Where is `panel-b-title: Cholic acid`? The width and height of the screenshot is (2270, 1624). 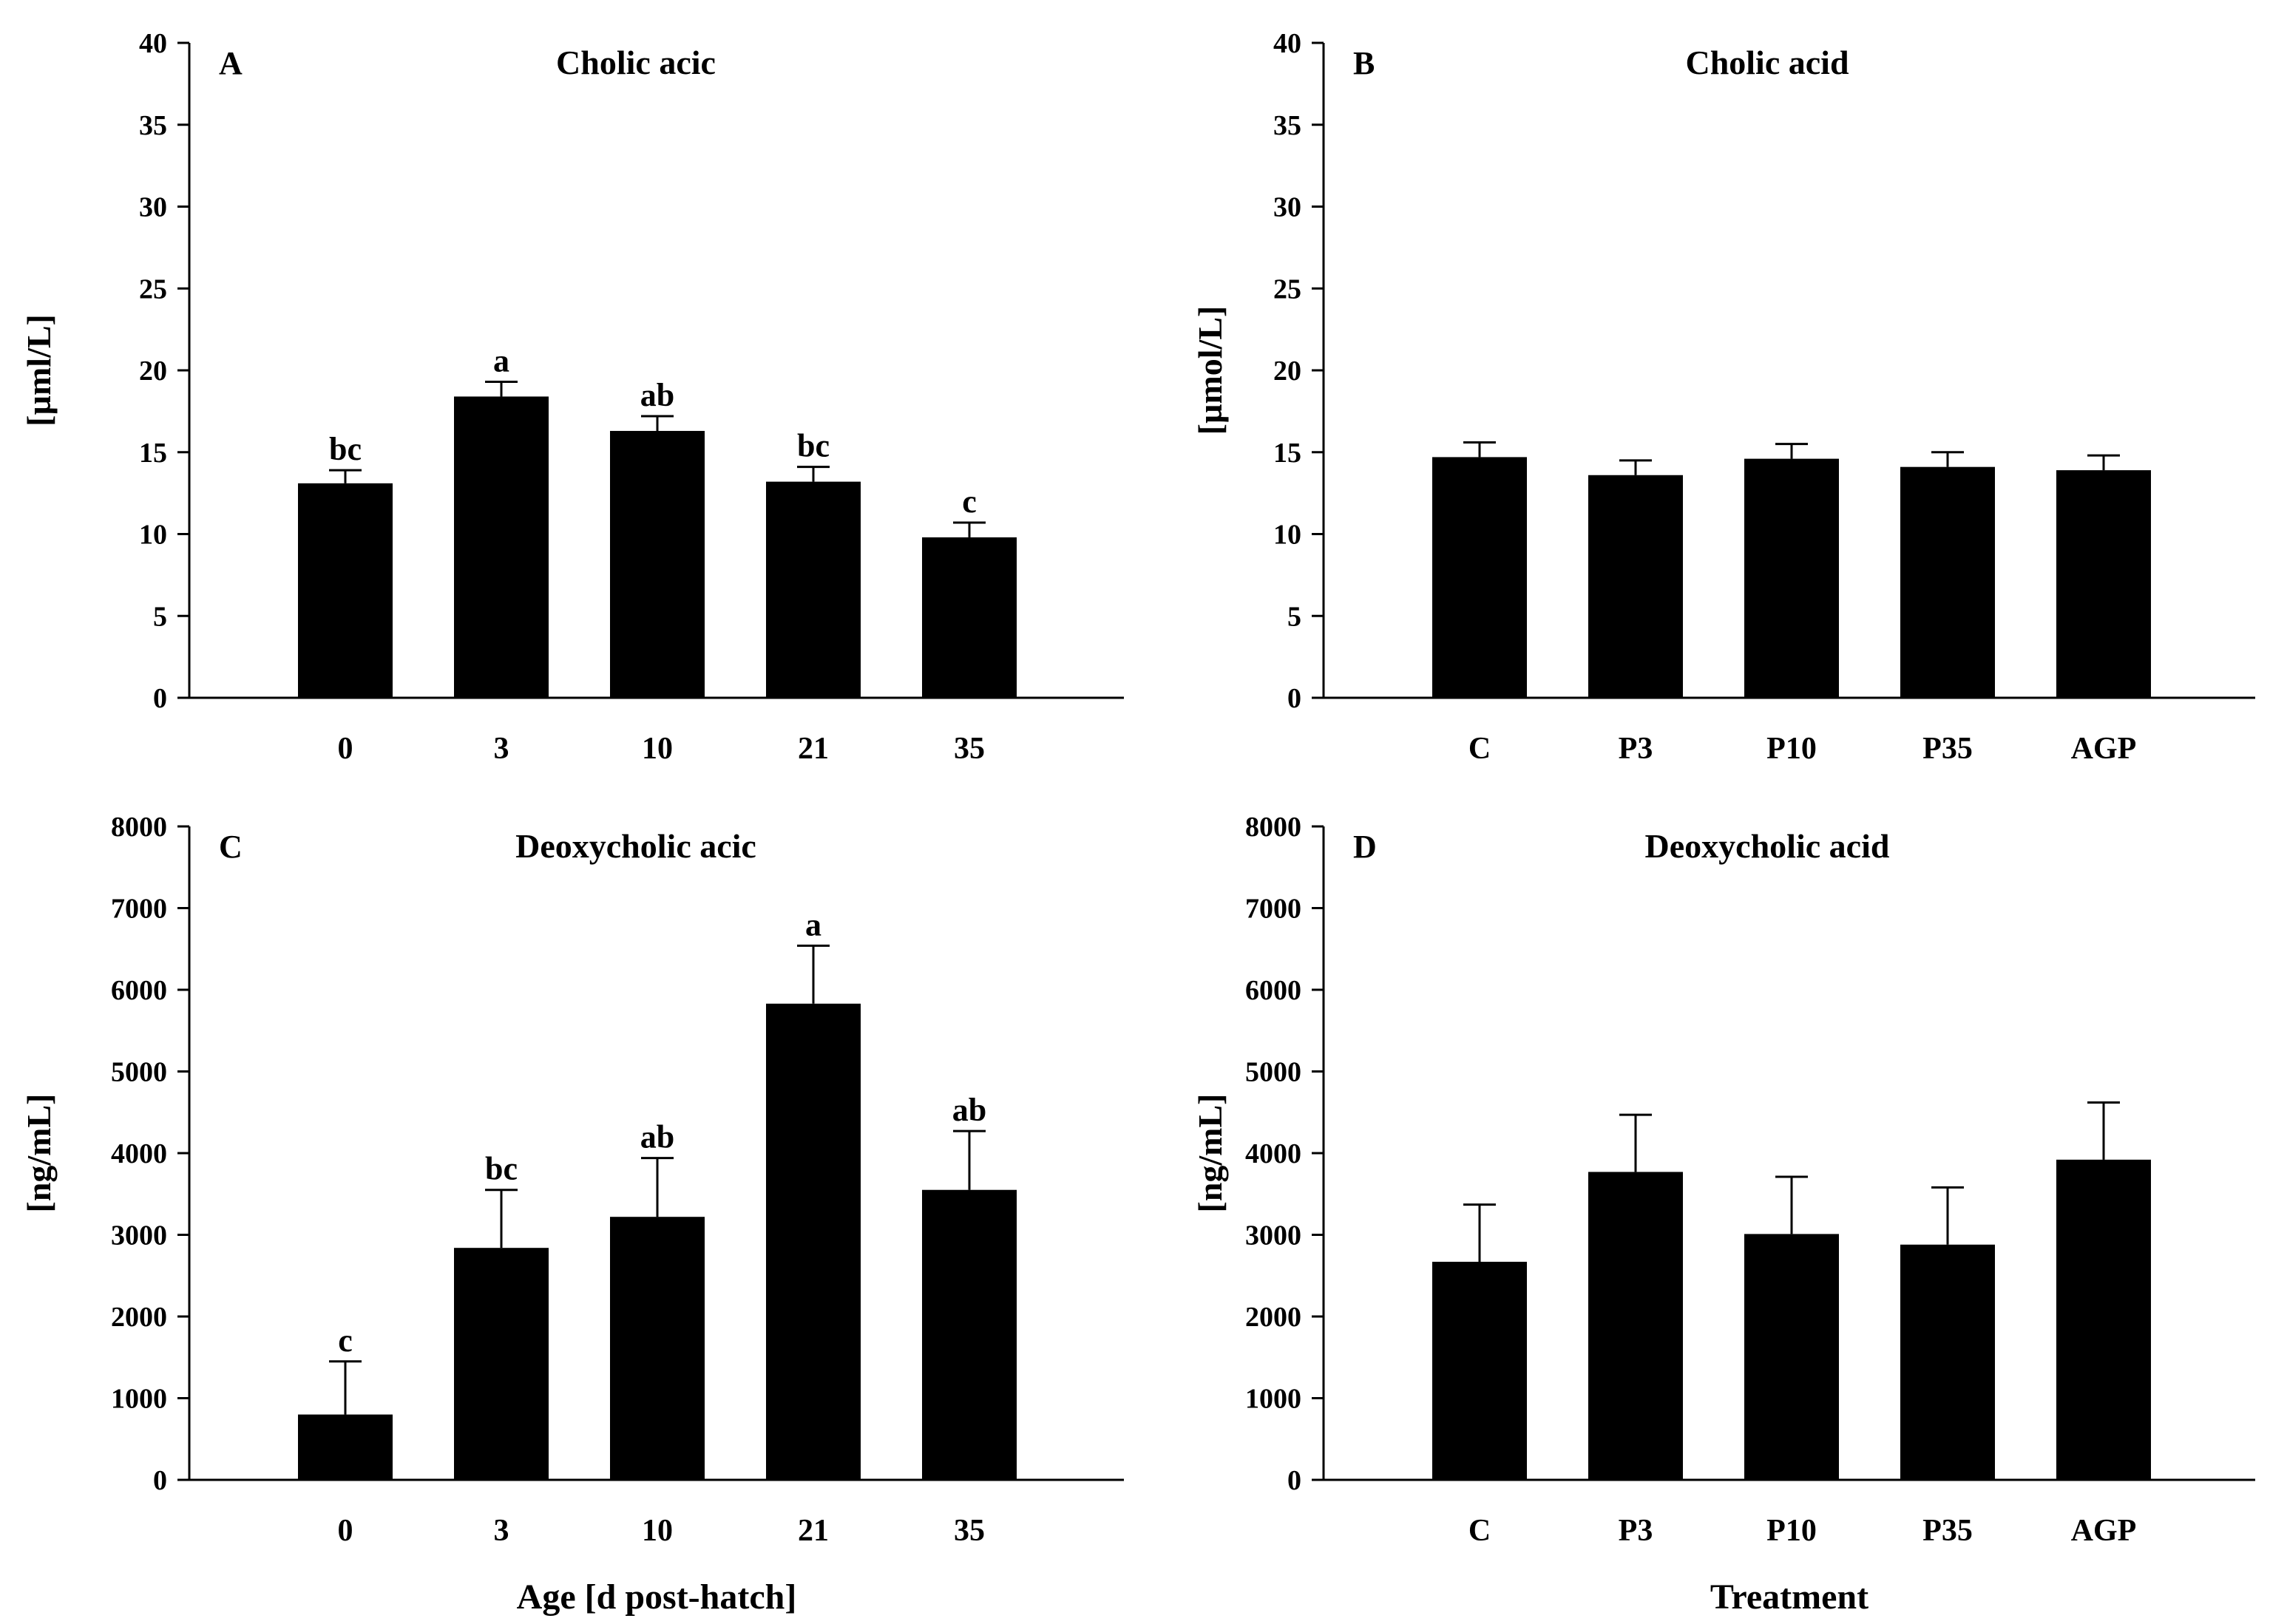
panel-b-title: Cholic acid is located at coordinates (1767, 62).